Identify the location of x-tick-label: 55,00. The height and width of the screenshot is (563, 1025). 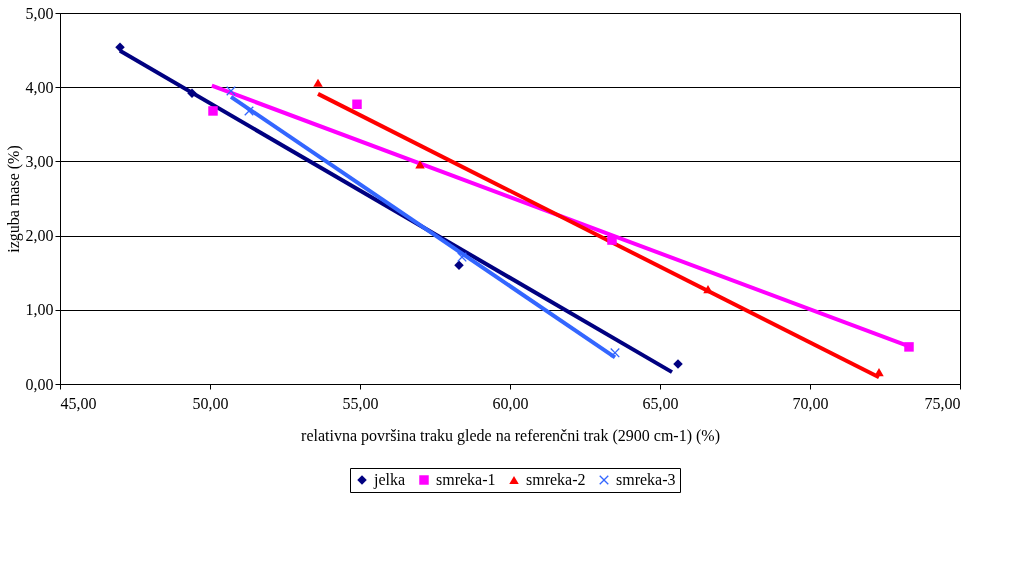
(360, 403).